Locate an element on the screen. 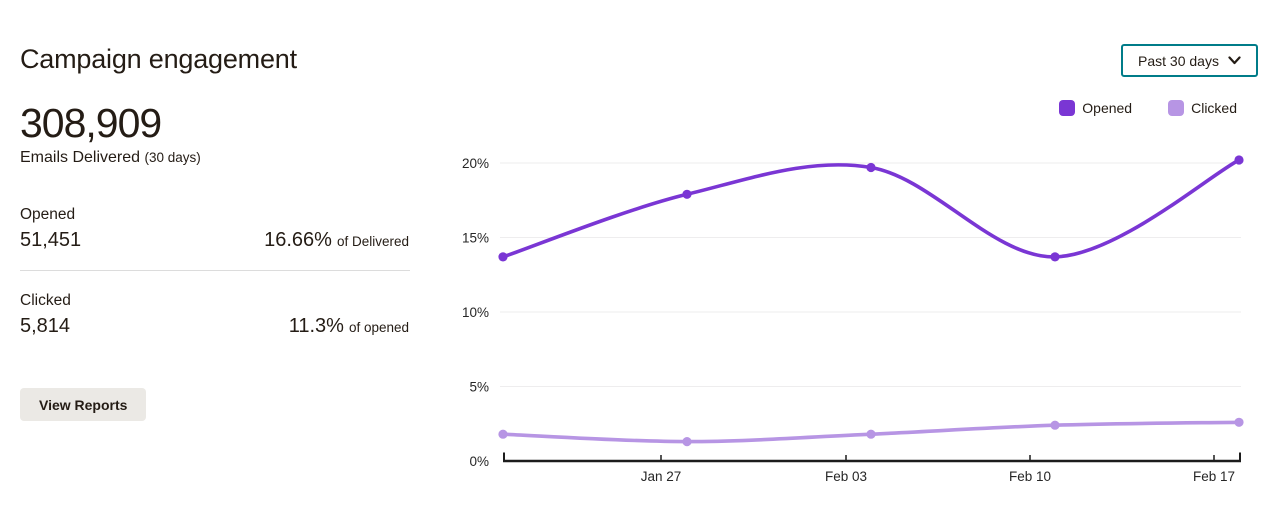  stats-divider is located at coordinates (215, 270).